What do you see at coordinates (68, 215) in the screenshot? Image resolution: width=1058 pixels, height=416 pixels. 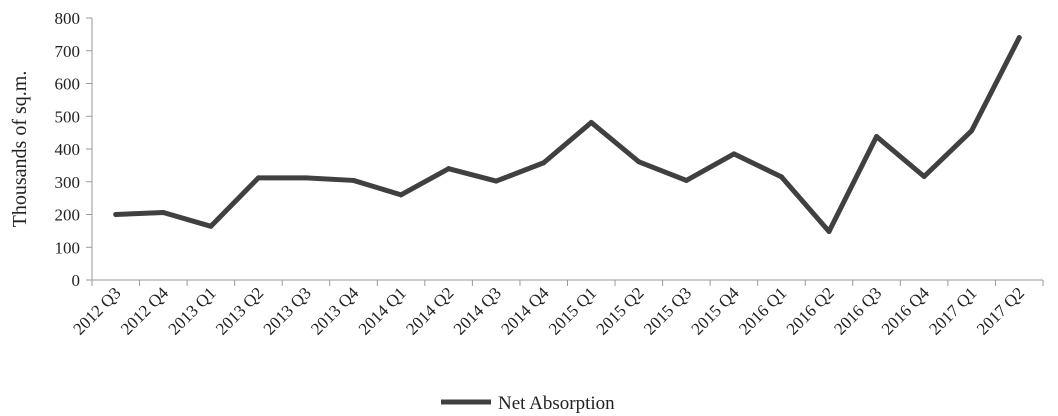 I see `y-tick-label: 200` at bounding box center [68, 215].